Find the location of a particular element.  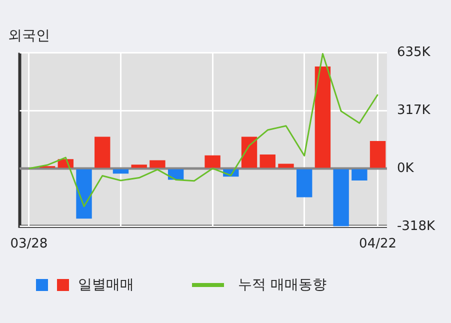

y-tick-label: 635K is located at coordinates (413, 52).